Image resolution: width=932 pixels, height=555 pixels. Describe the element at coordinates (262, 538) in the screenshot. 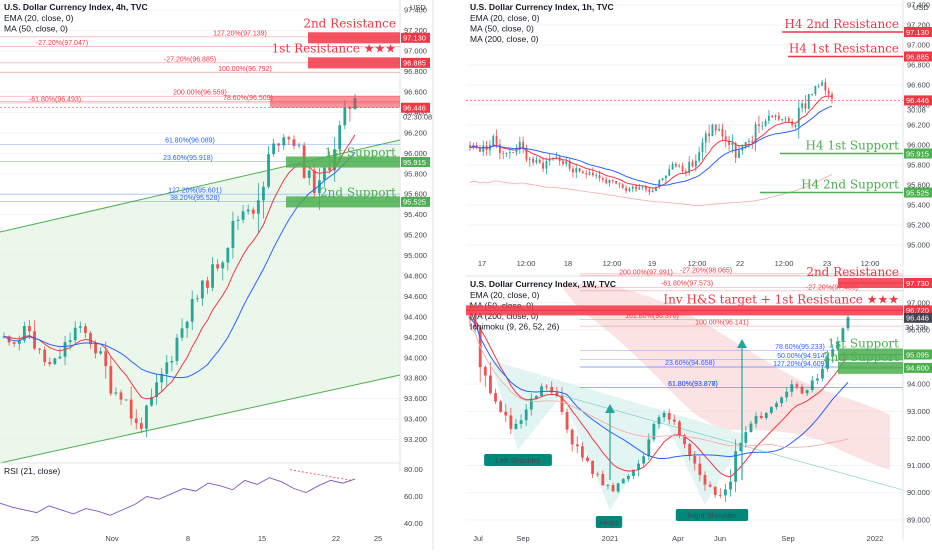

I see `x-tick-label: 15` at that location.